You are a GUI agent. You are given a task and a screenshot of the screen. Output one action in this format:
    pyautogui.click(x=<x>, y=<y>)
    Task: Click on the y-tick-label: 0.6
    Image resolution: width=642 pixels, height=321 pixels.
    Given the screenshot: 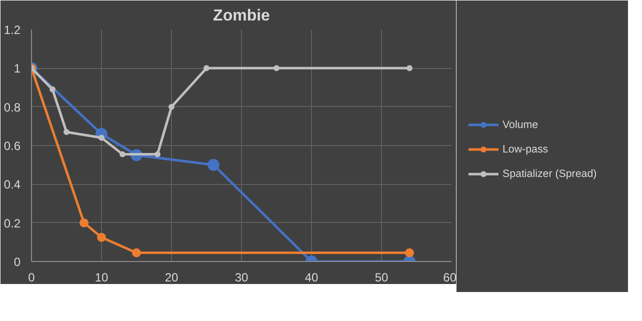 What is the action you would take?
    pyautogui.click(x=12, y=146)
    